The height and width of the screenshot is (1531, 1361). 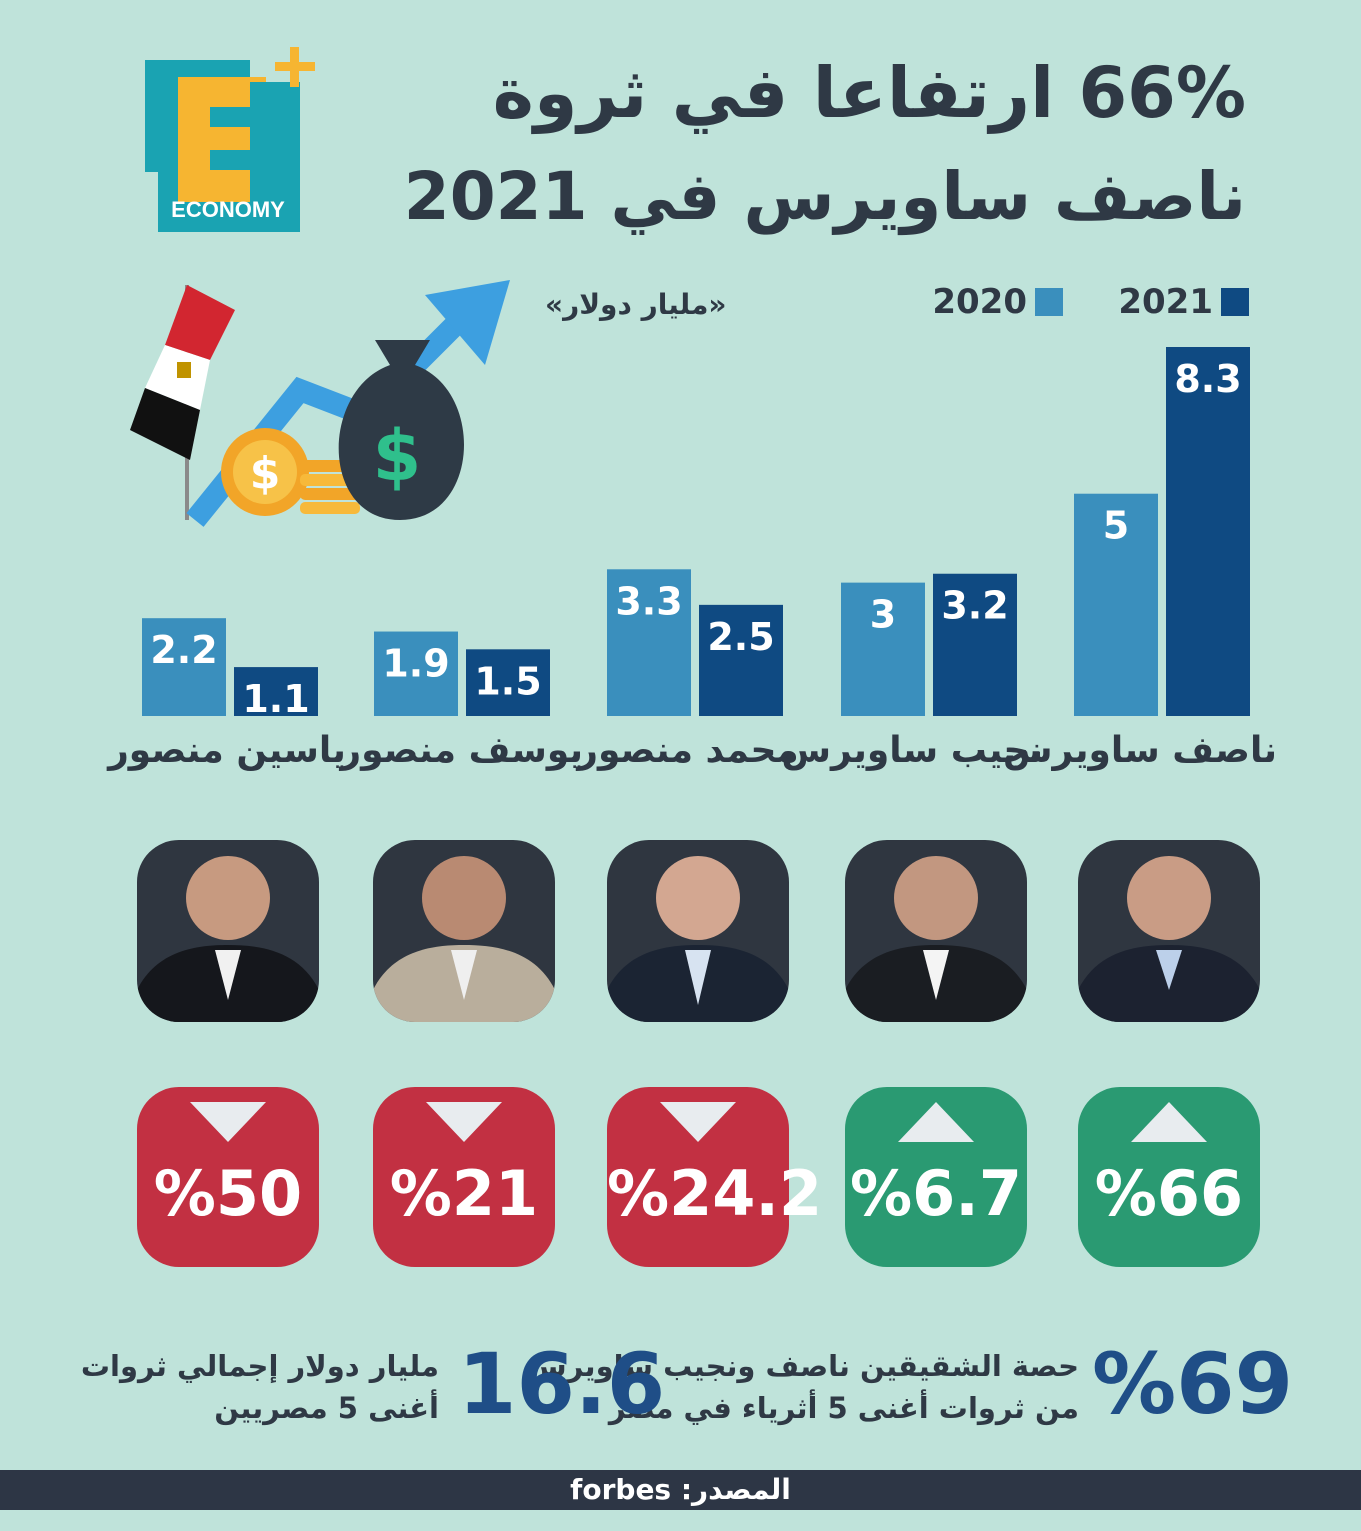 I want to click on name-naguib-sawiris: نجيب ساويرس, so click(x=912, y=750).